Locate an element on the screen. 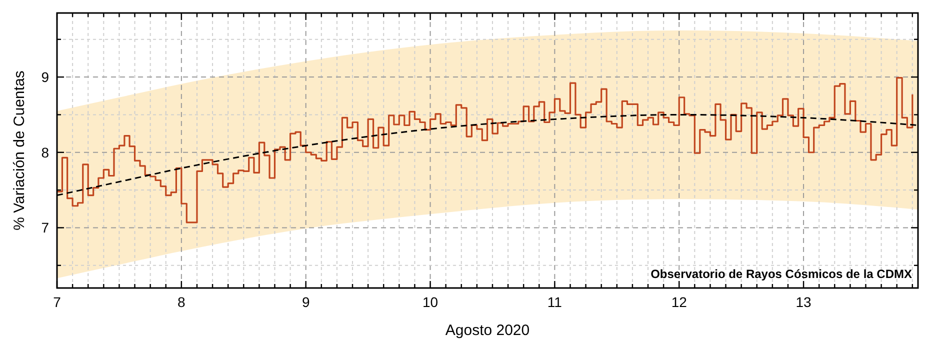 Image resolution: width=929 pixels, height=343 pixels. x-tick-label: 7 is located at coordinates (57, 302).